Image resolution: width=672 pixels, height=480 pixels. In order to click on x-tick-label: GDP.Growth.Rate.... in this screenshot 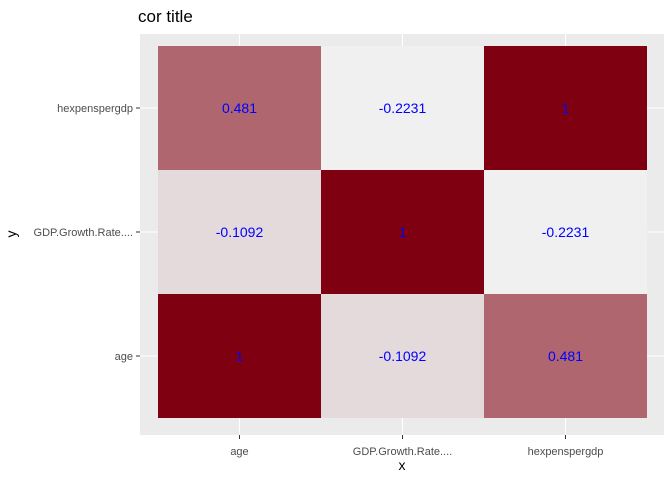, I will do `click(402, 452)`.